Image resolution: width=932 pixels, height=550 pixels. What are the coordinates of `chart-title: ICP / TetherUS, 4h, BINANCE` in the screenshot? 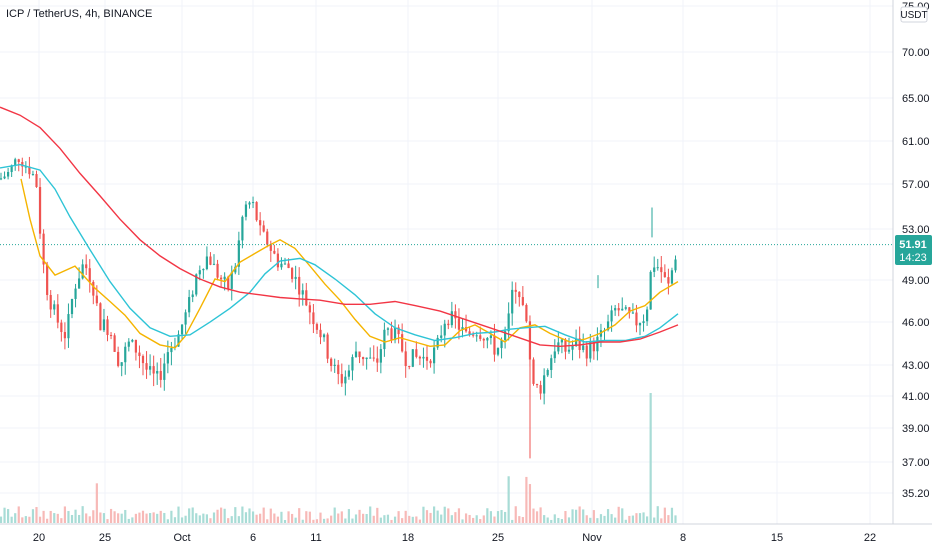 It's located at (79, 14).